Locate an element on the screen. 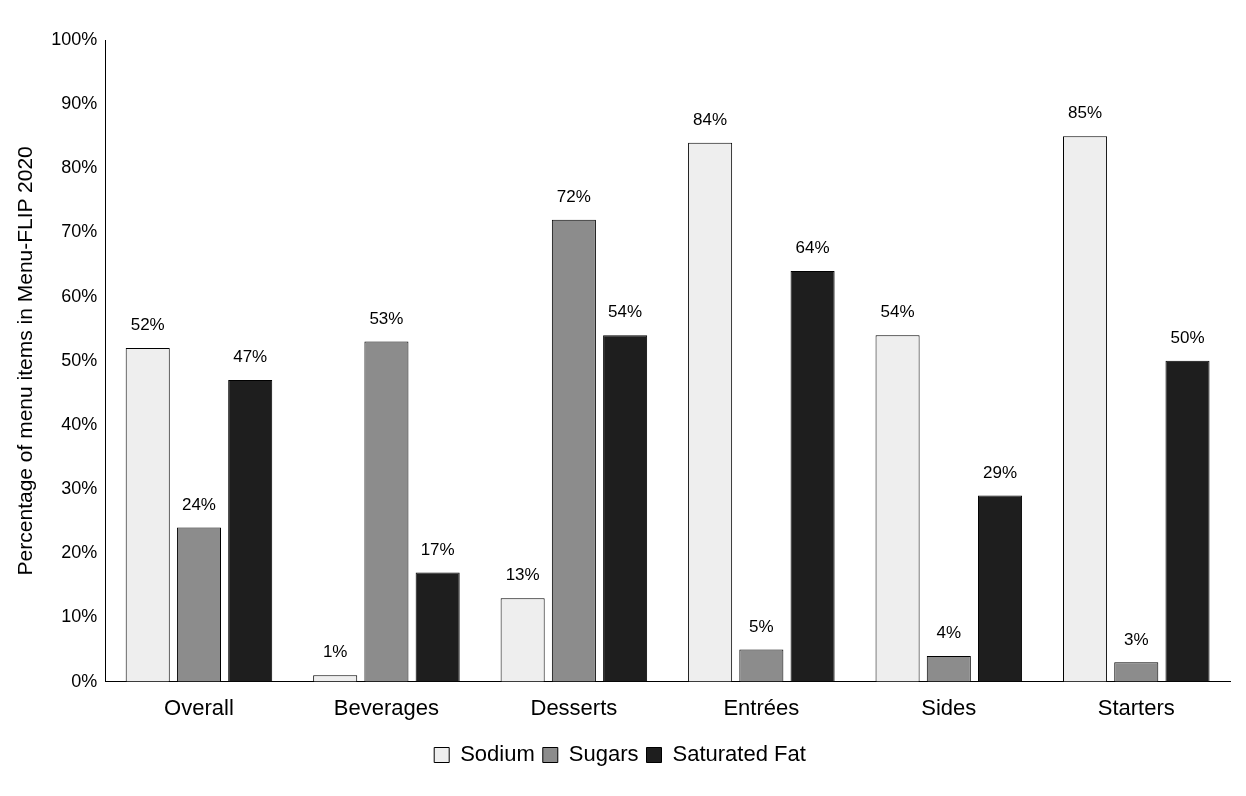 This screenshot has width=1246, height=796. data-label: 17% is located at coordinates (437, 549).